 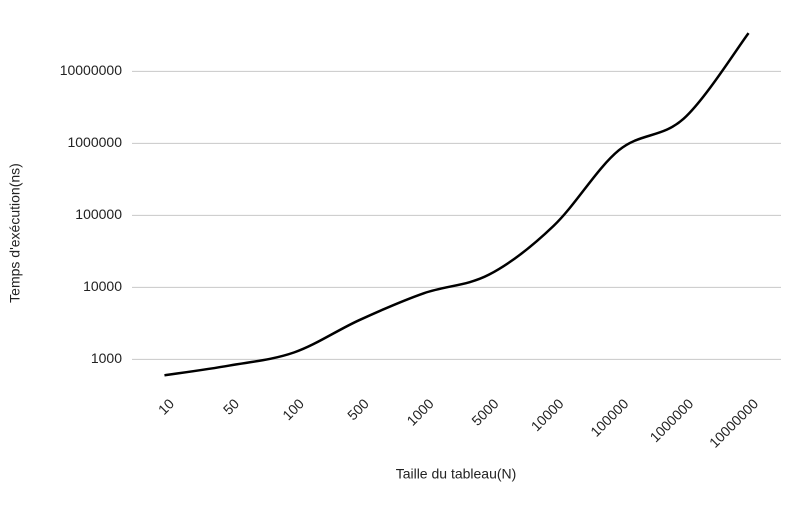 I want to click on x-tick-label: 10000, so click(x=547, y=414).